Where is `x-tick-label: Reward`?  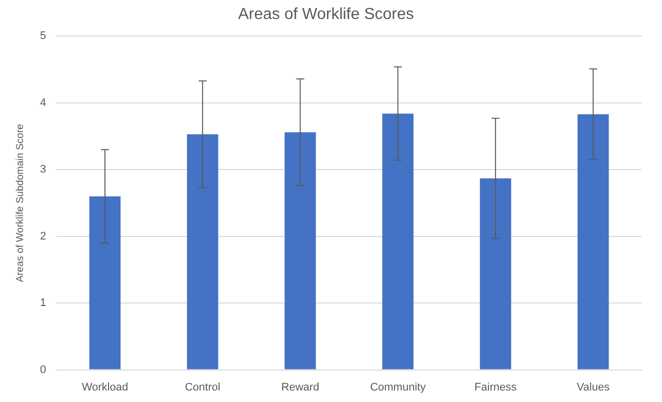 x-tick-label: Reward is located at coordinates (300, 387).